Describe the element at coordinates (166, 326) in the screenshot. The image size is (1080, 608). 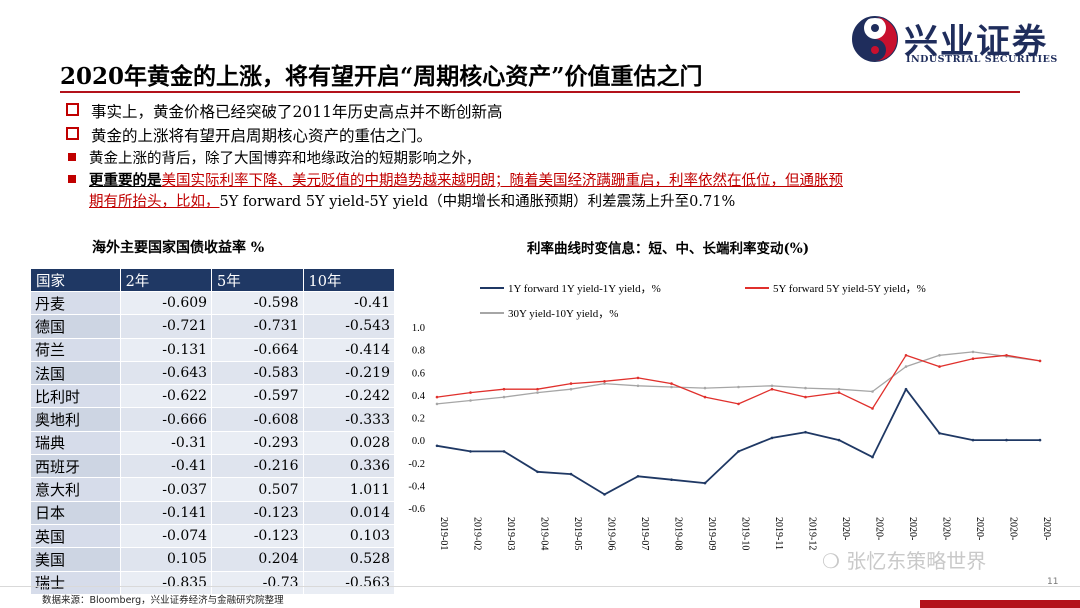
I see `yield-2y-cell: -0.721` at that location.